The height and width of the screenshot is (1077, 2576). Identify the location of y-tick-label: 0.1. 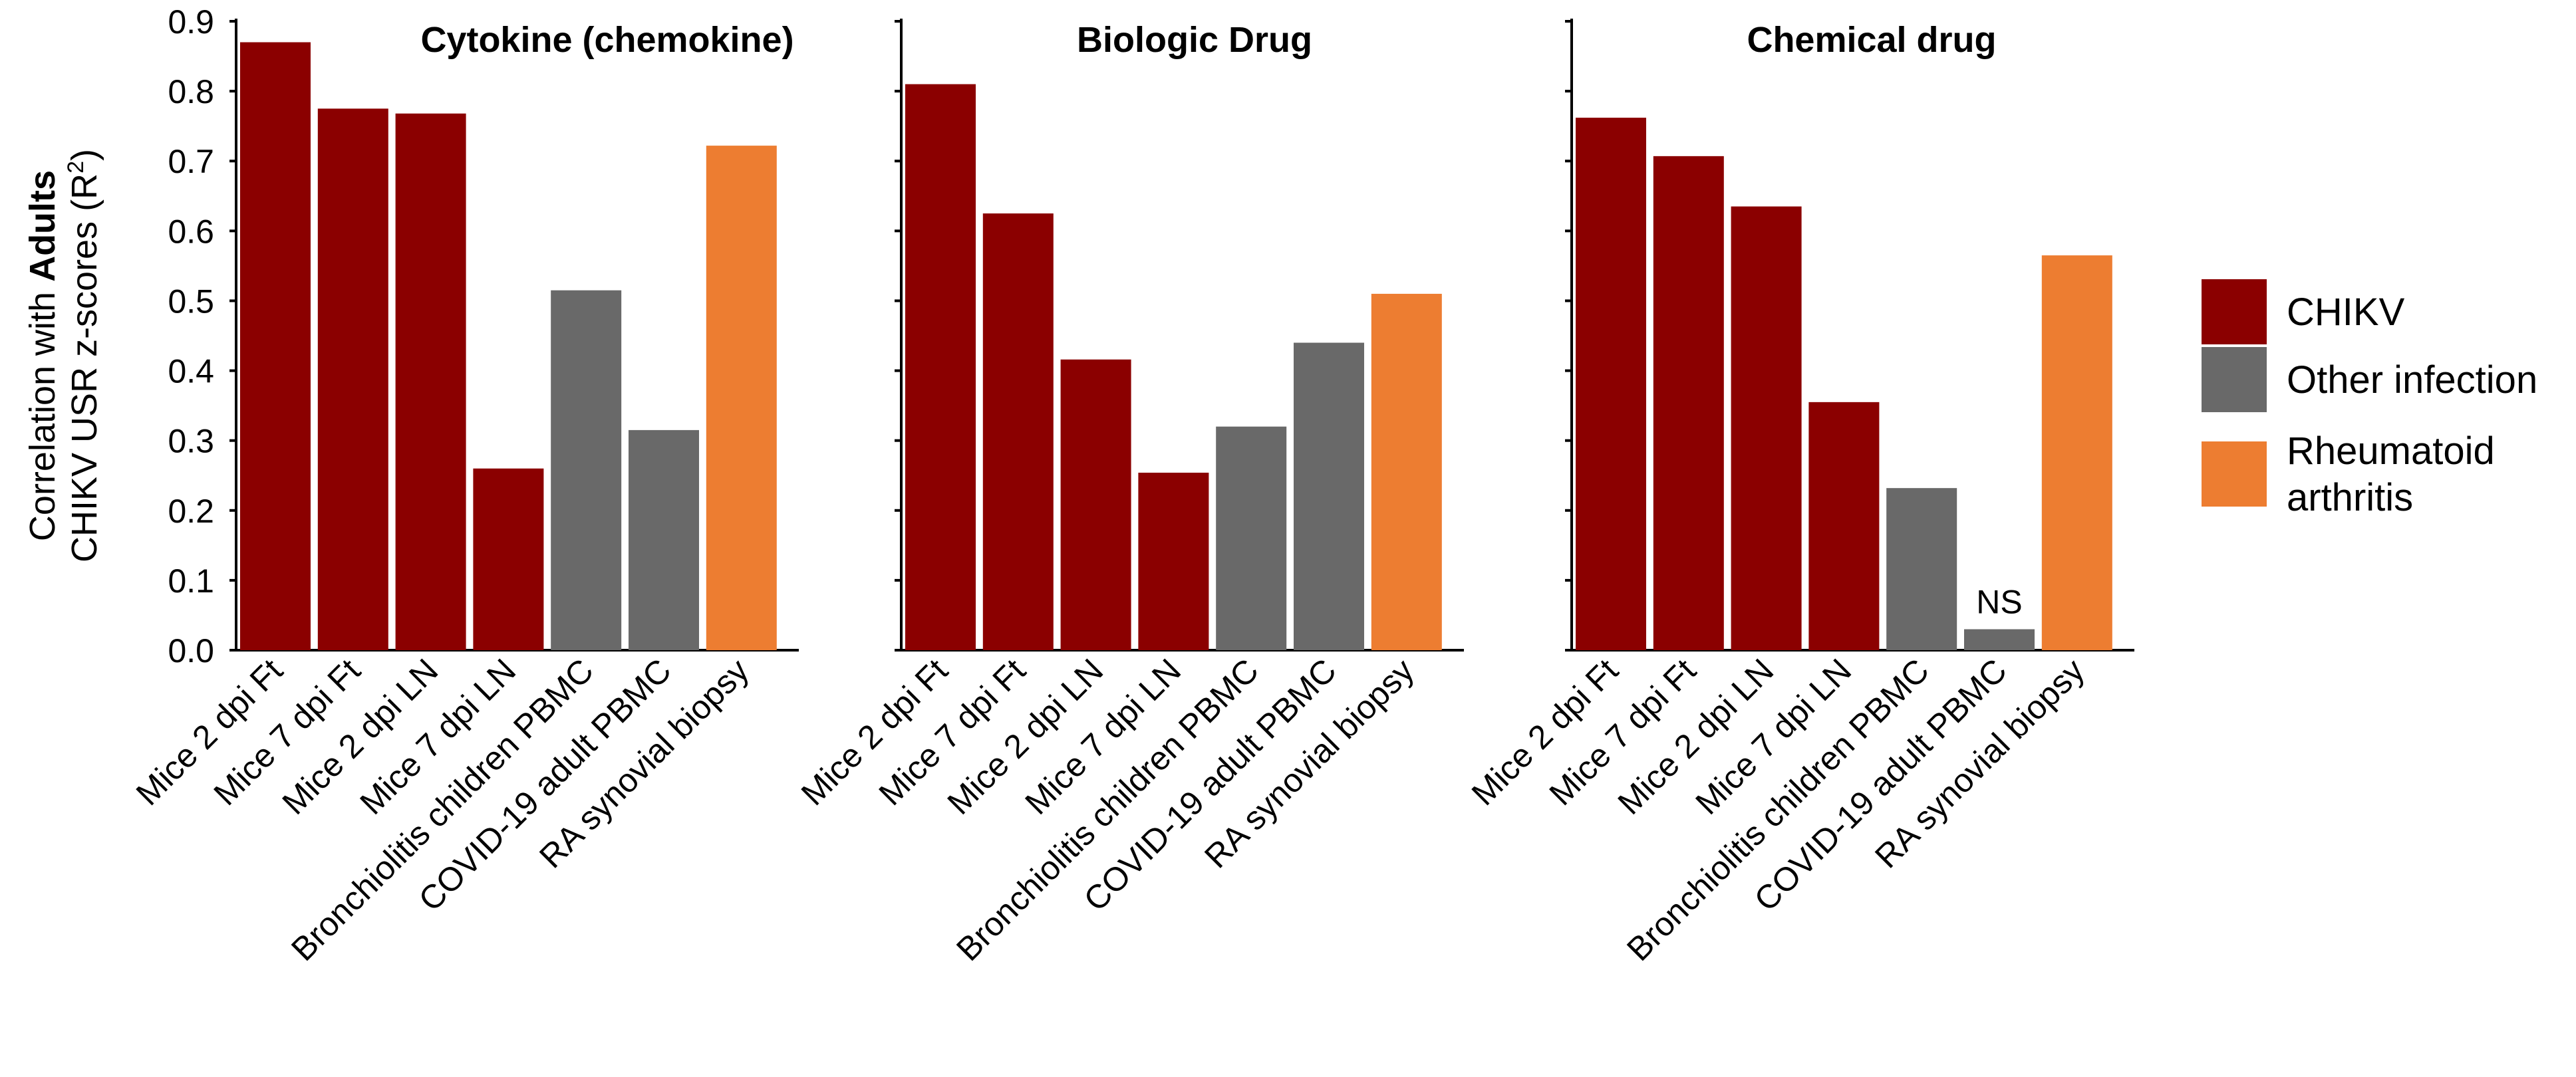
(191, 581).